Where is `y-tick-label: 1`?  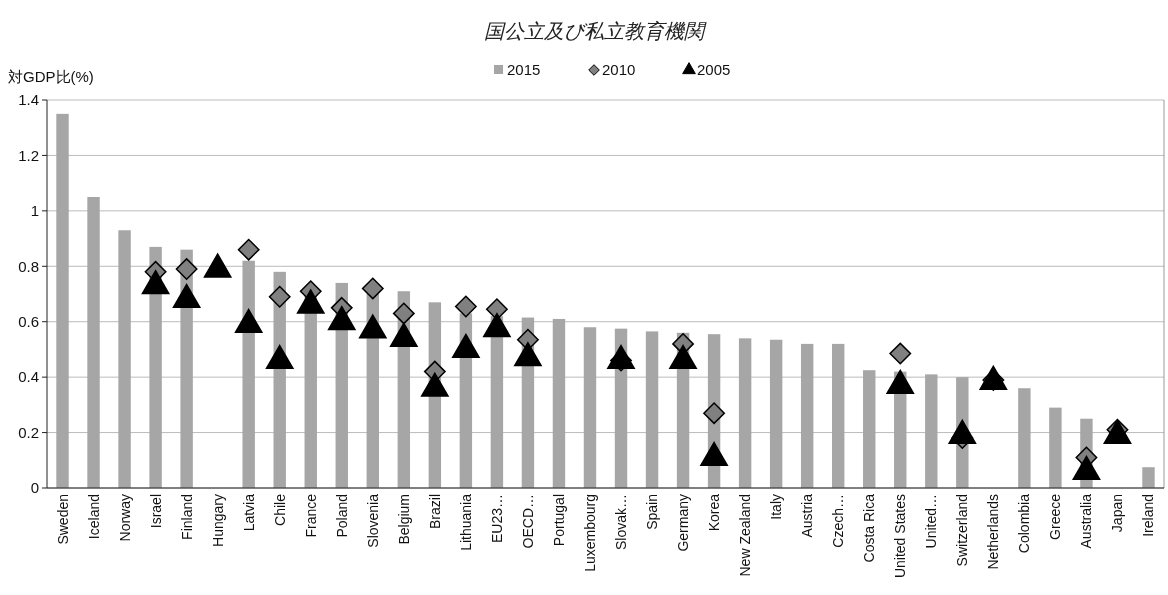 y-tick-label: 1 is located at coordinates (34, 211).